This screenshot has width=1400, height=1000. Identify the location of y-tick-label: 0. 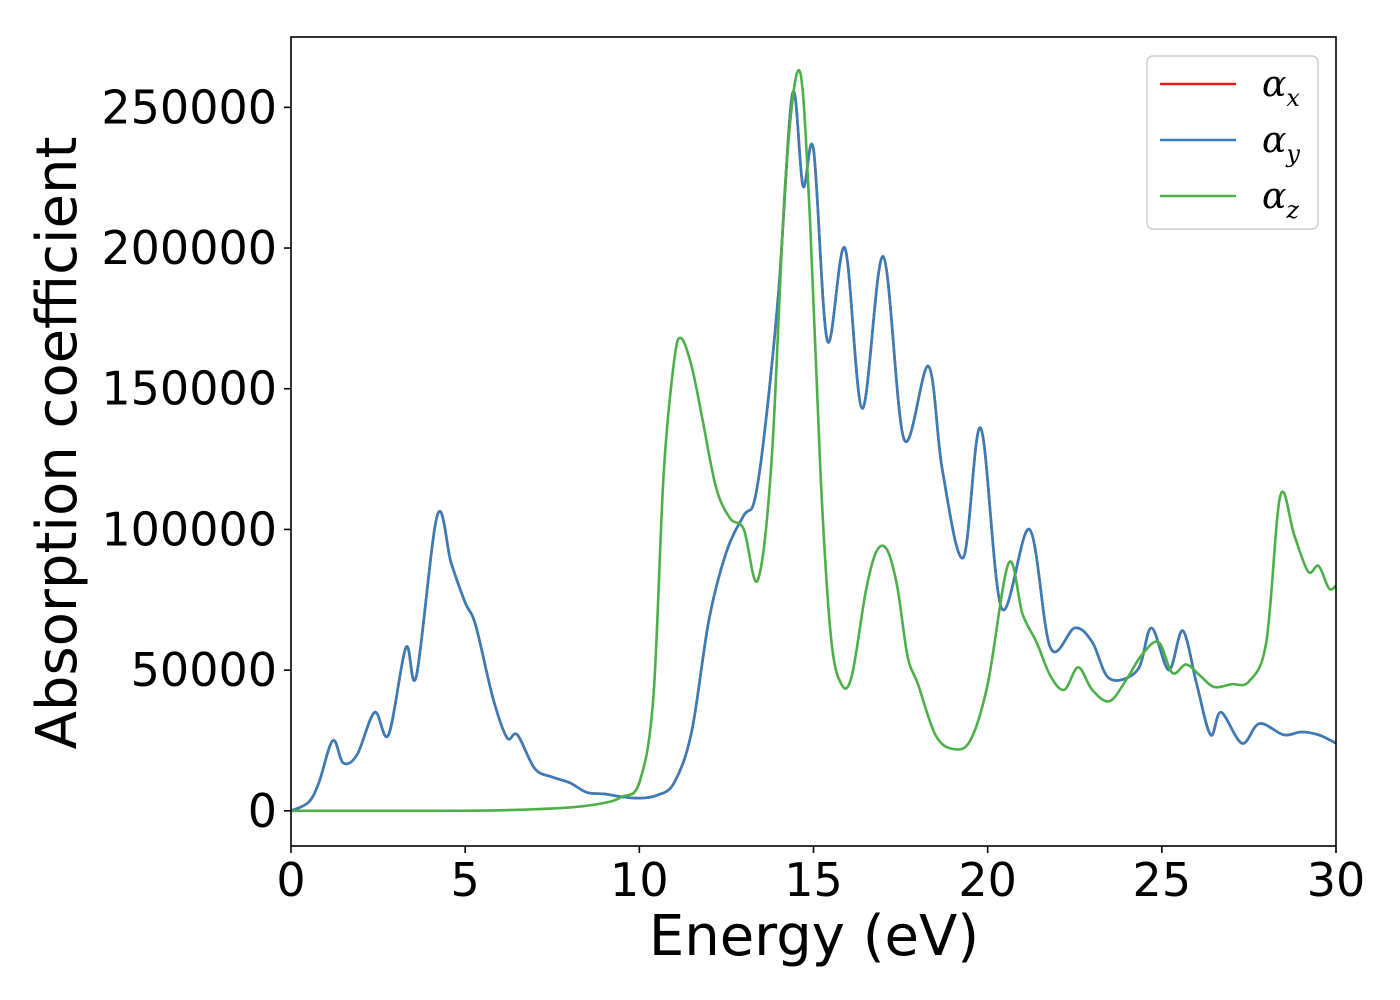
(262, 811).